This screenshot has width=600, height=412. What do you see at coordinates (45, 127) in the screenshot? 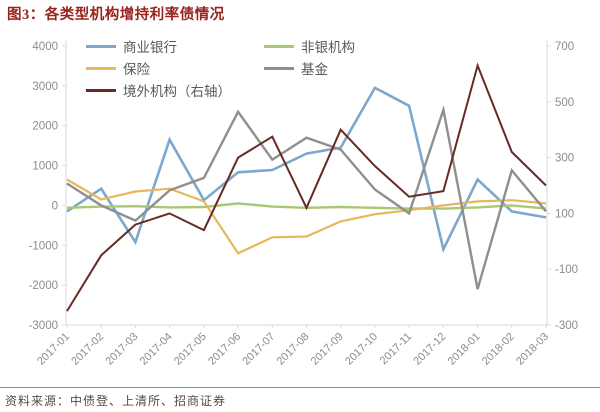
I see `y-axis-left-label: 2000` at bounding box center [45, 127].